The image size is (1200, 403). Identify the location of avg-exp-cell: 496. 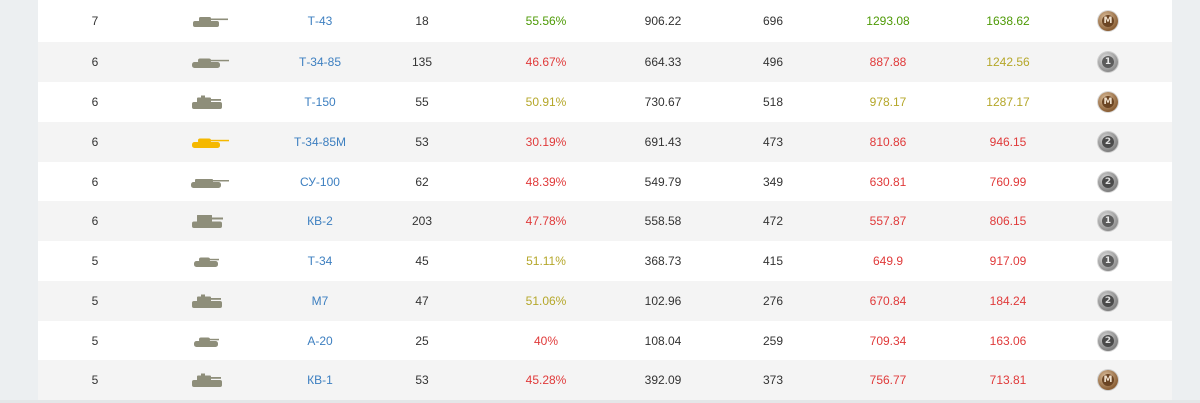
(773, 62).